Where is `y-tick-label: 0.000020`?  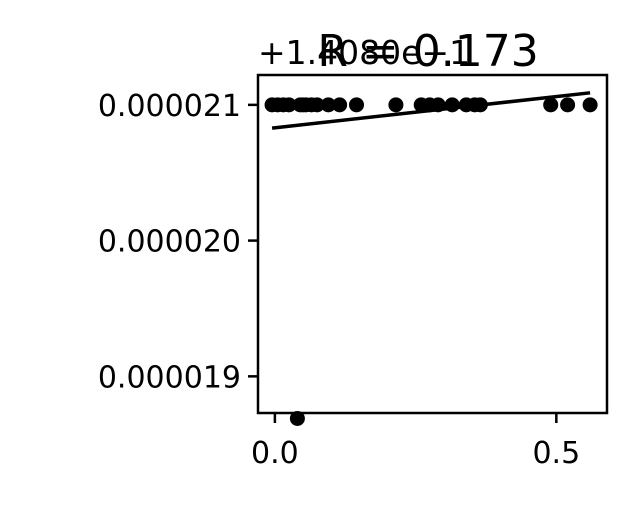 y-tick-label: 0.000020 is located at coordinates (169, 242).